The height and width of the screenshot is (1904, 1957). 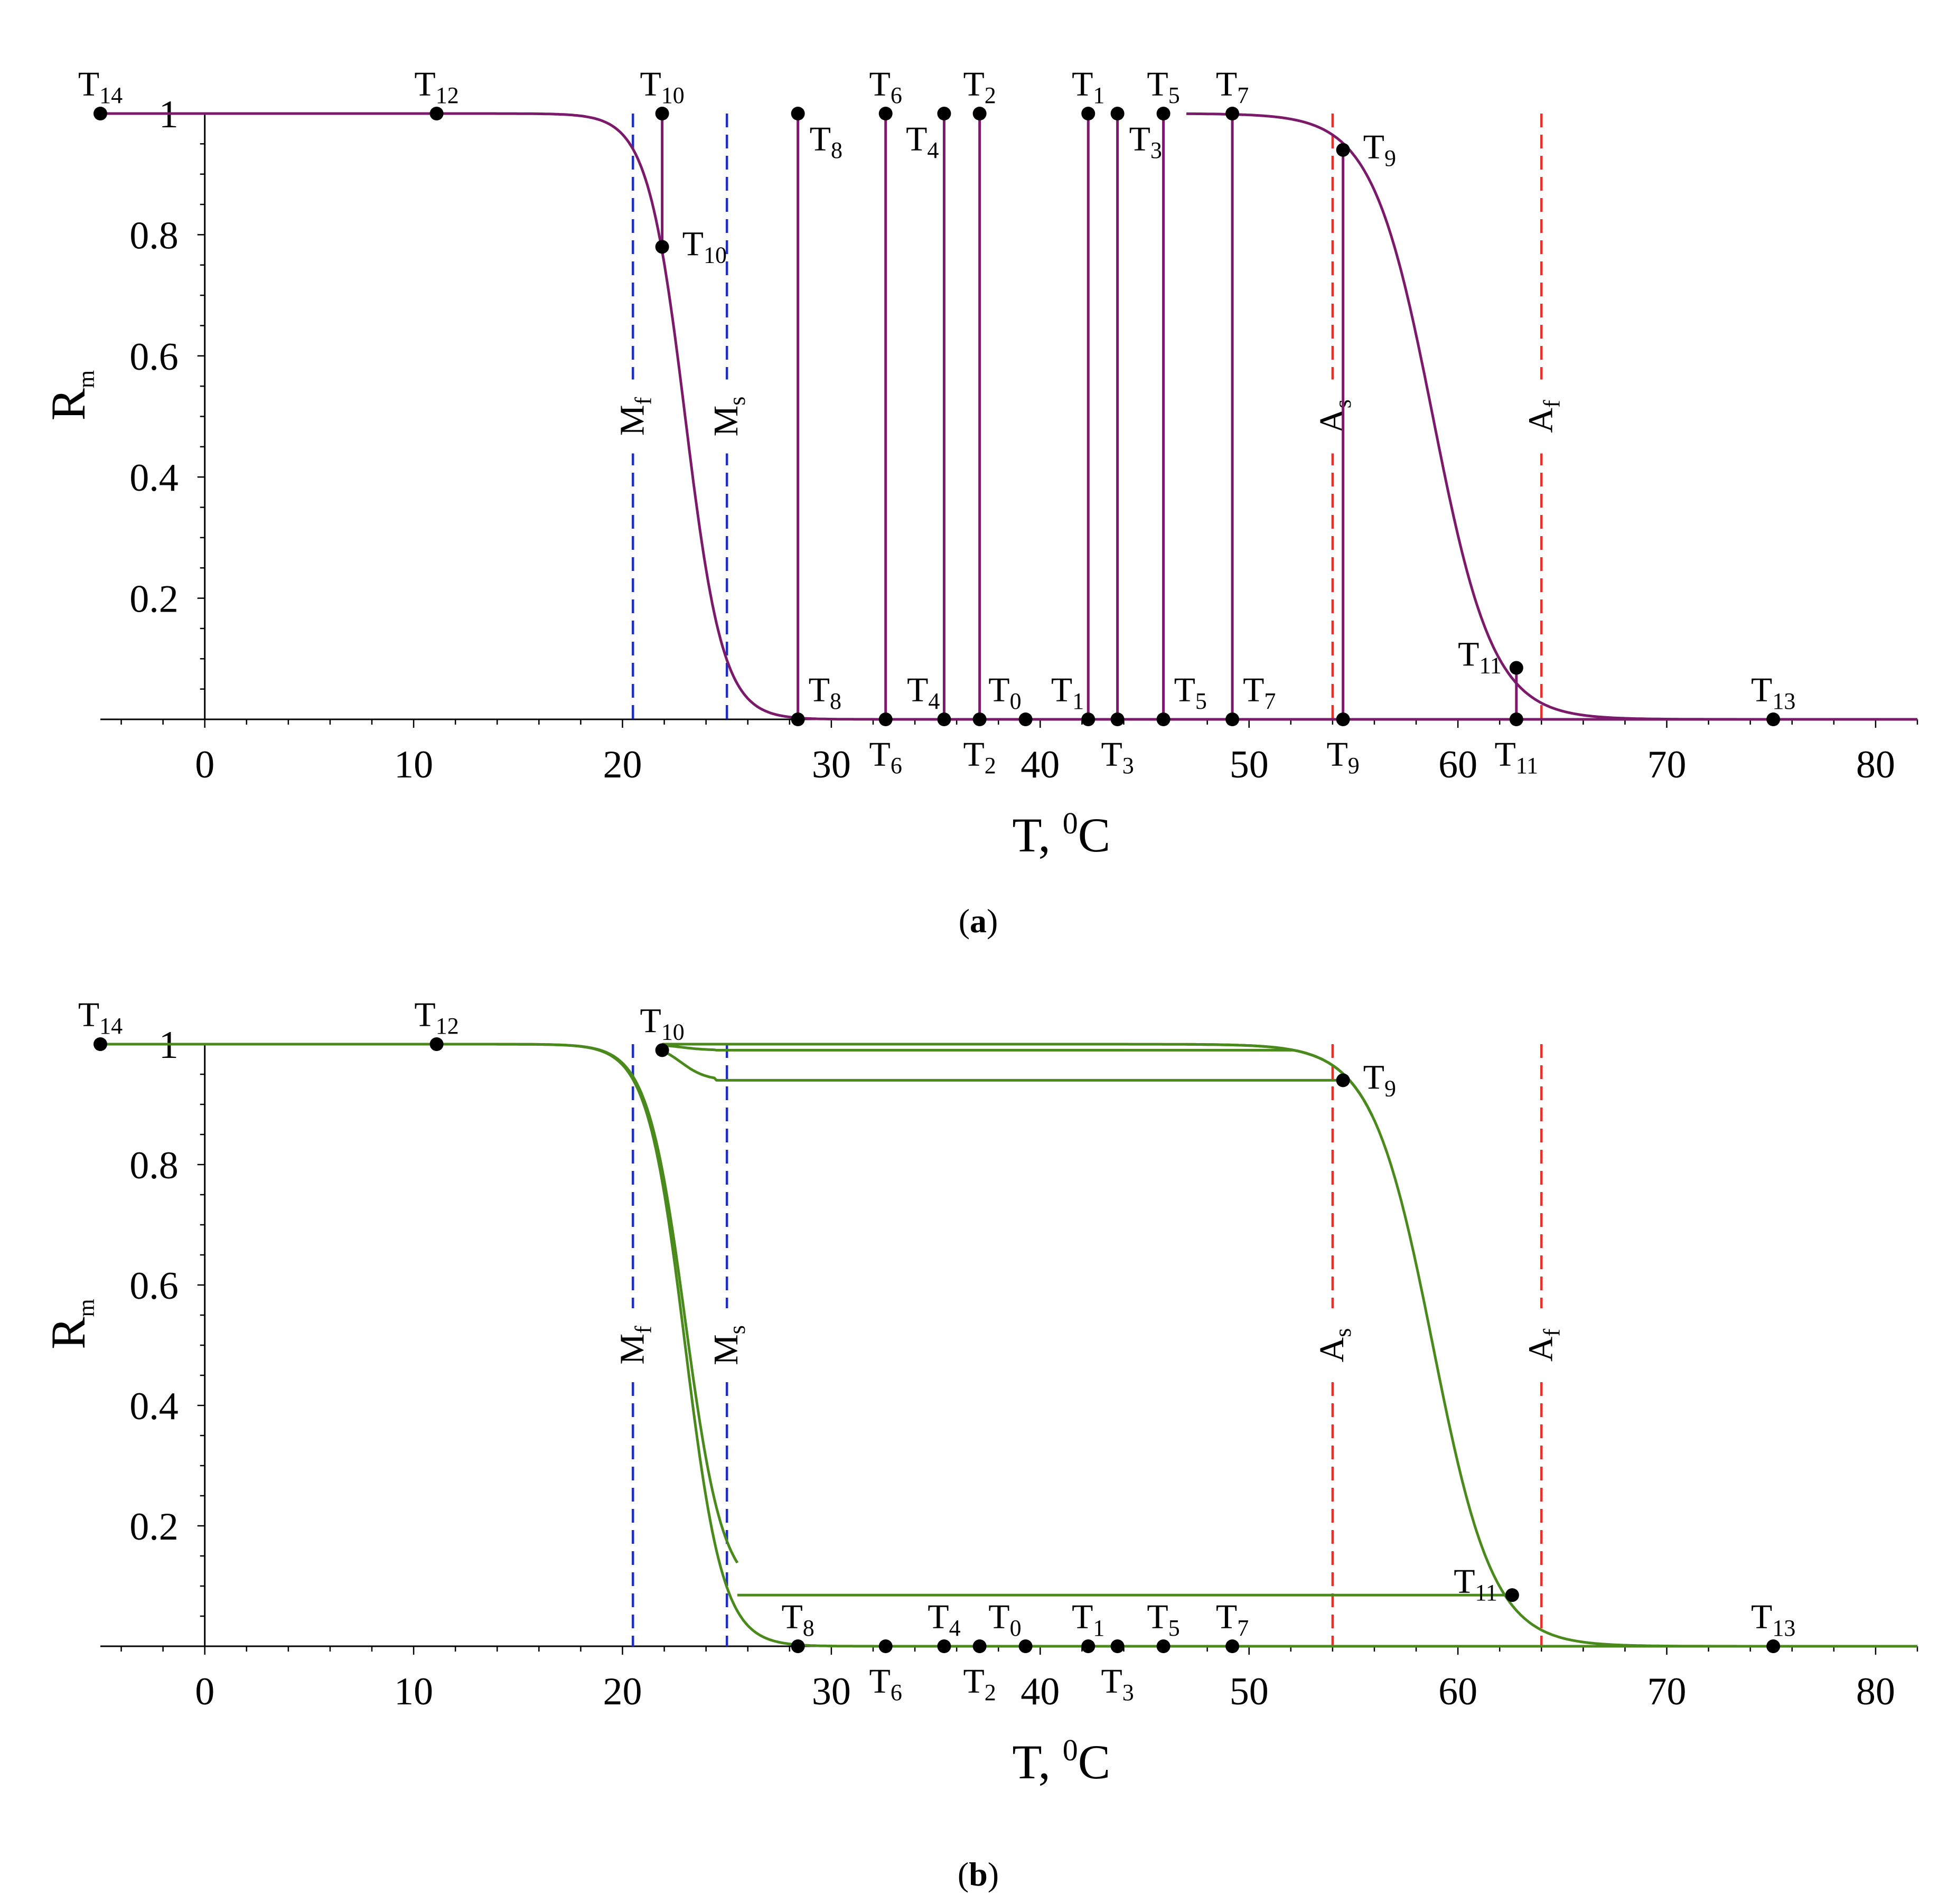 I want to click on point-label-a: T14, so click(x=101, y=87).